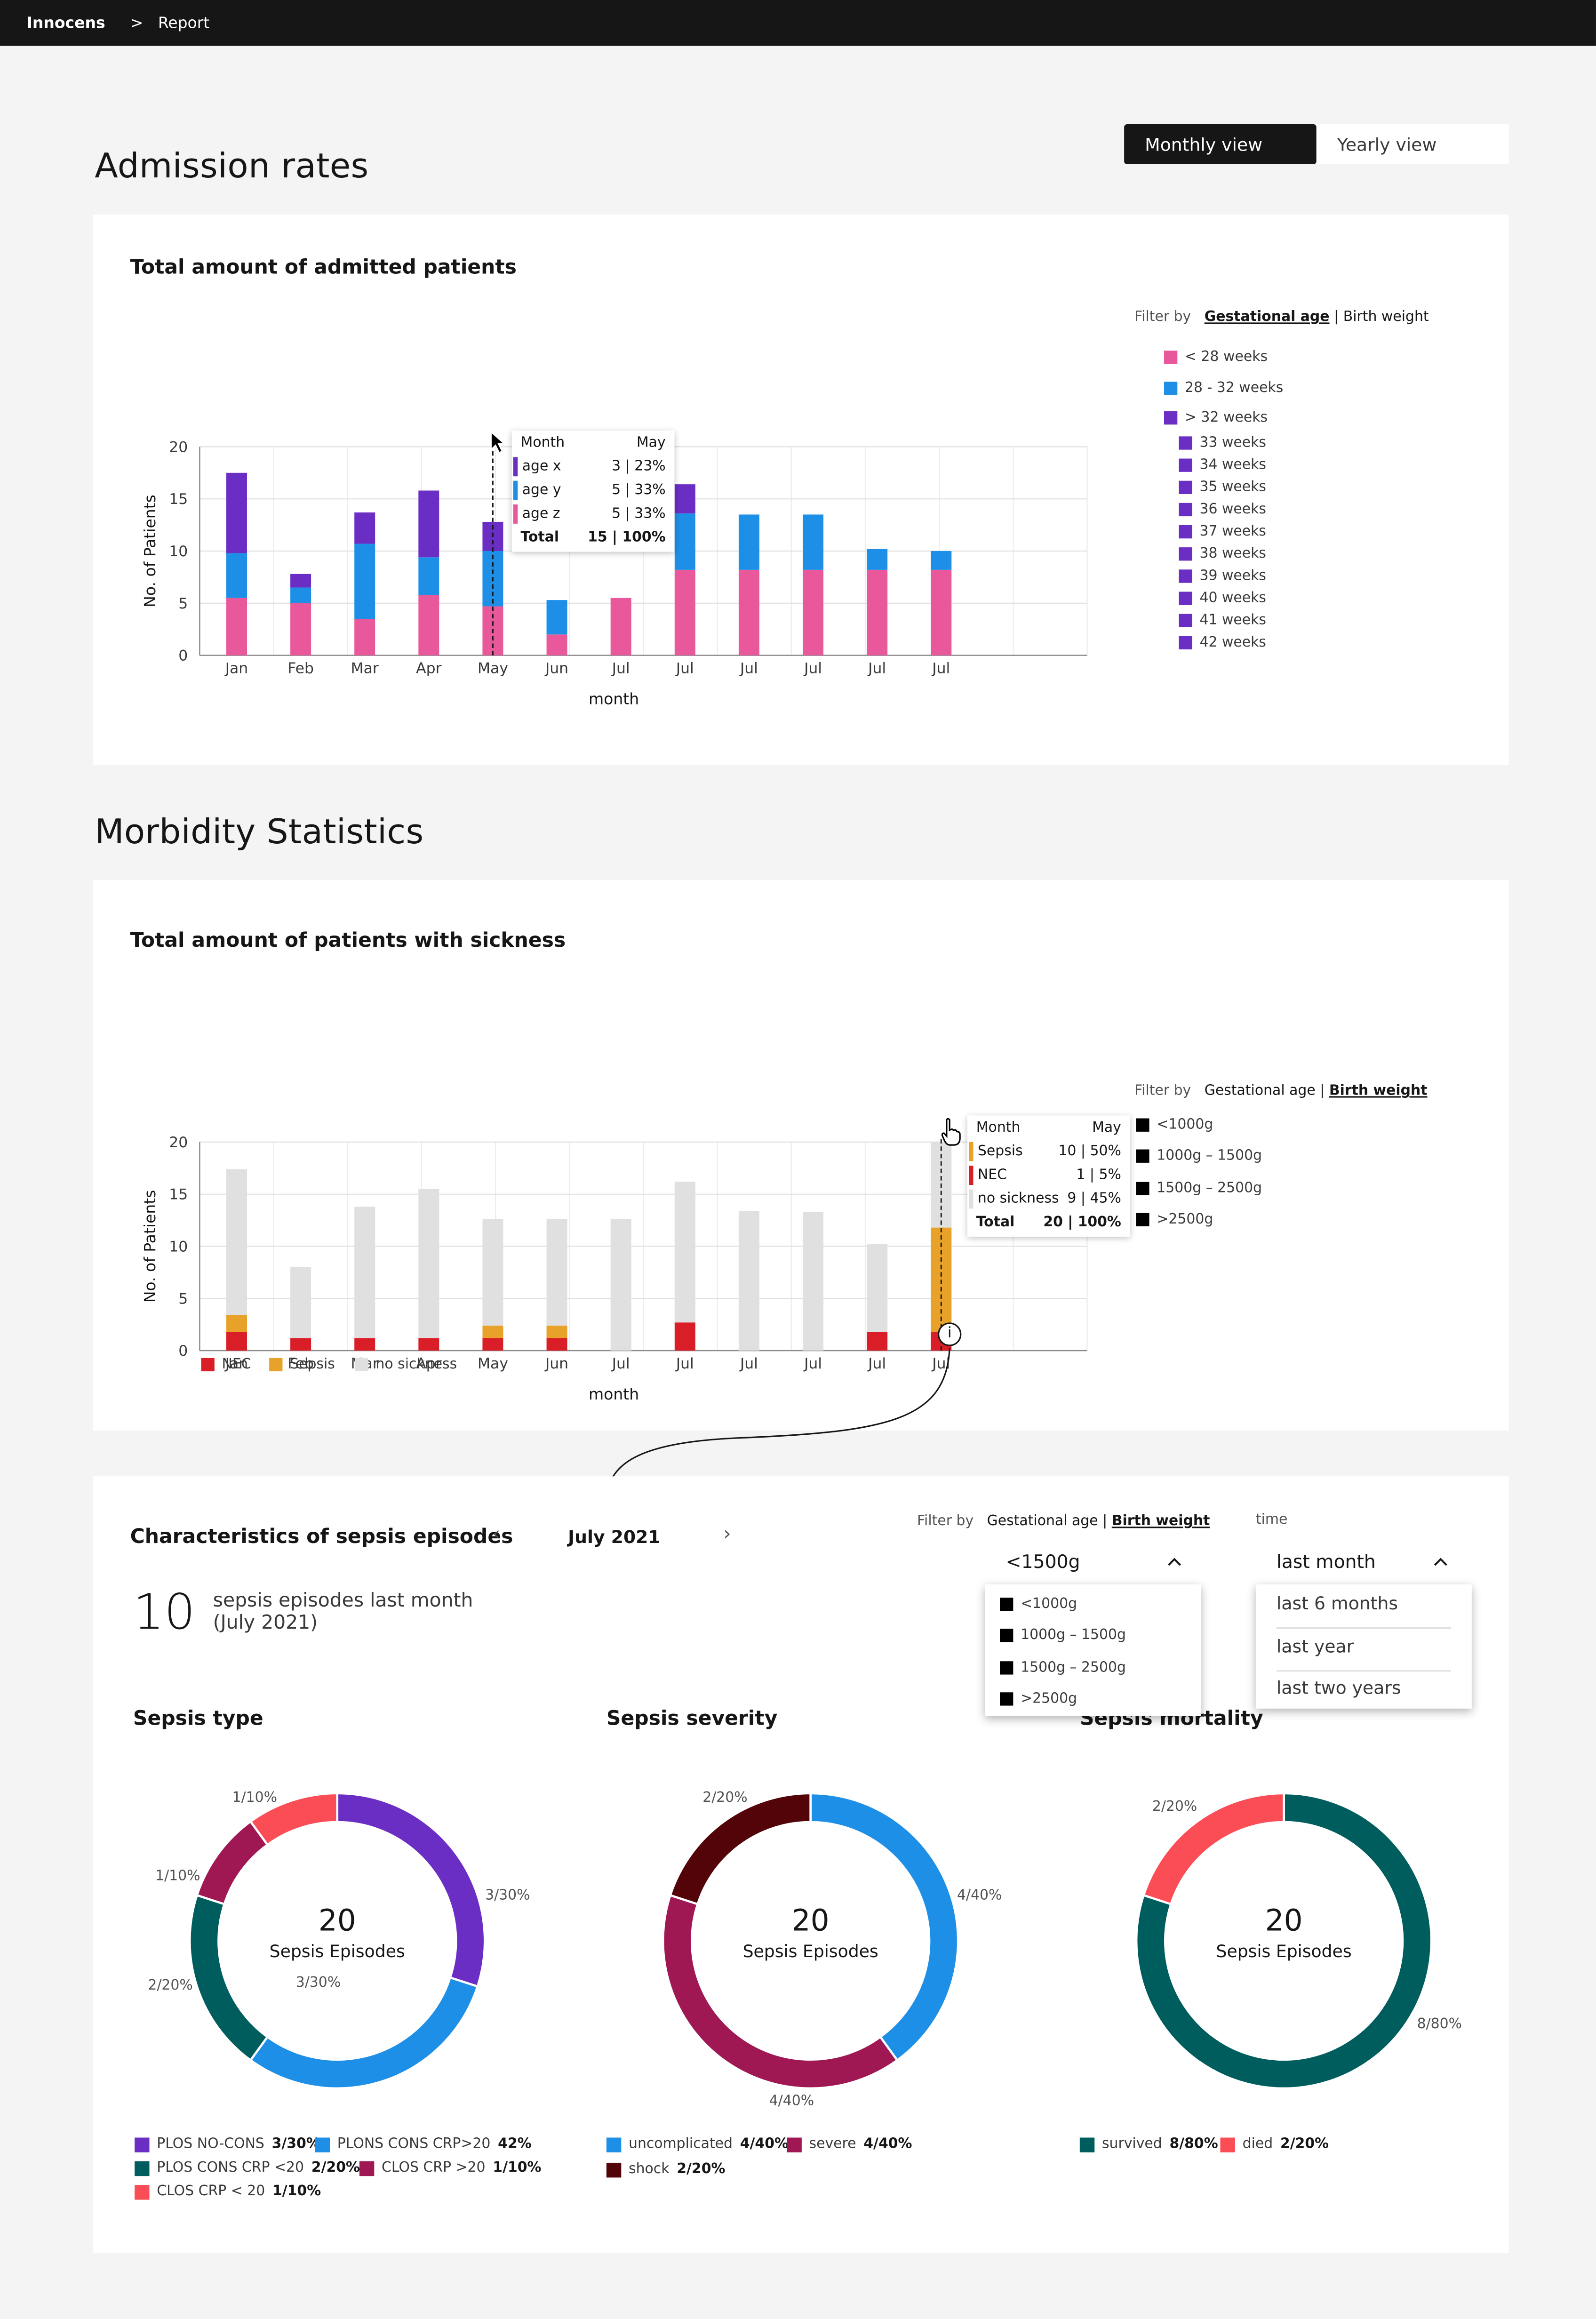 Image resolution: width=1596 pixels, height=2319 pixels. Describe the element at coordinates (1038, 1699) in the screenshot. I see `weight-option: >2500g` at that location.